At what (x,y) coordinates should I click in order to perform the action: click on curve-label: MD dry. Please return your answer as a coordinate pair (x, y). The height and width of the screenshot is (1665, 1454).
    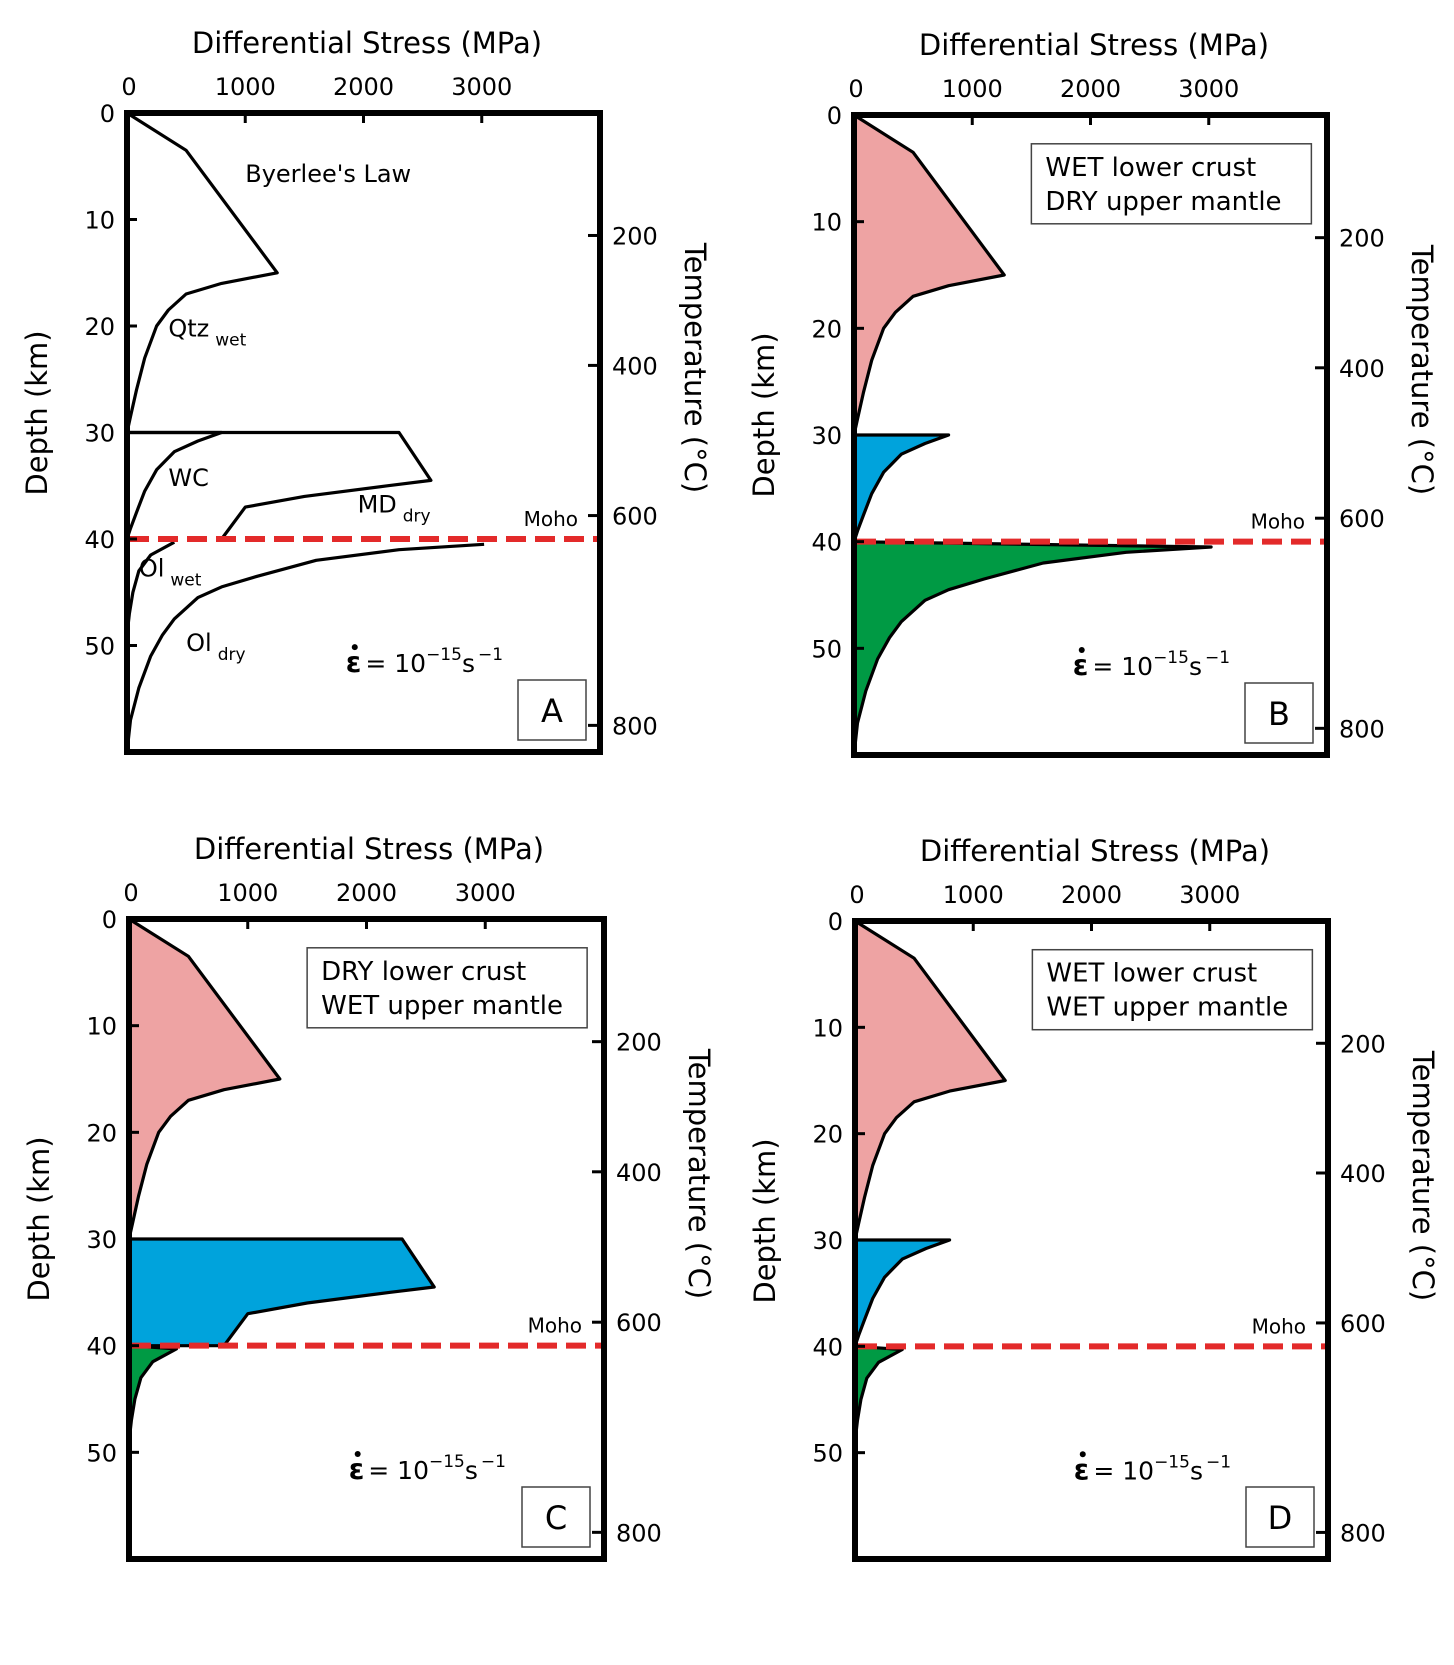
    Looking at the image, I should click on (394, 508).